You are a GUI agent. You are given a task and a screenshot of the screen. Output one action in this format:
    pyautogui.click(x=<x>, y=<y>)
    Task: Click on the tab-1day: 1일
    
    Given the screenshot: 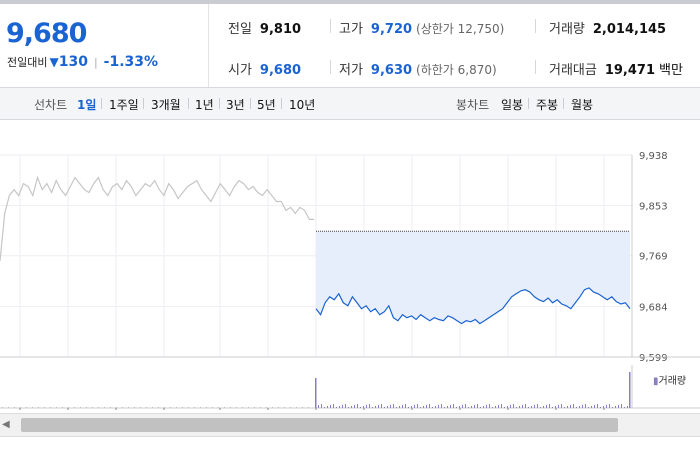 What is the action you would take?
    pyautogui.click(x=87, y=105)
    